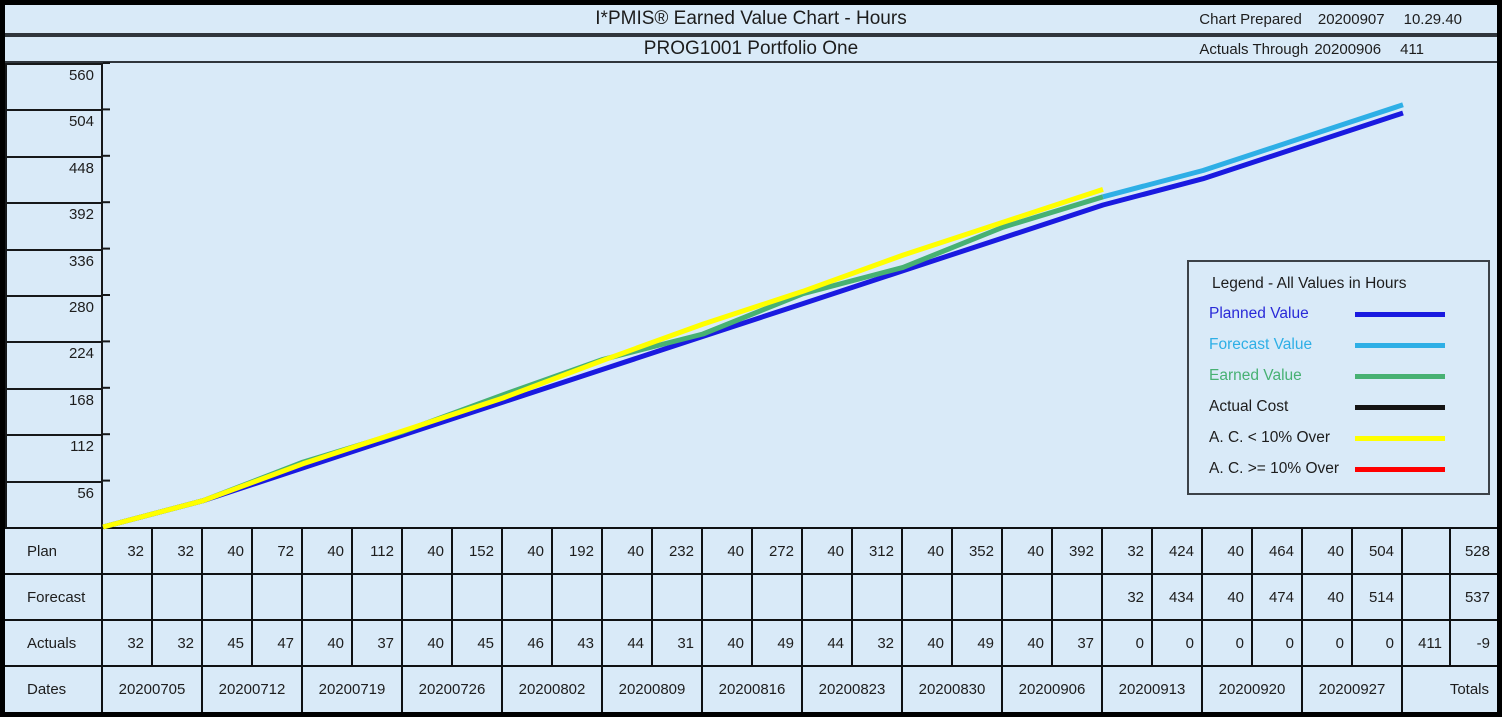  Describe the element at coordinates (1177, 551) in the screenshot. I see `value-cell: 424` at that location.